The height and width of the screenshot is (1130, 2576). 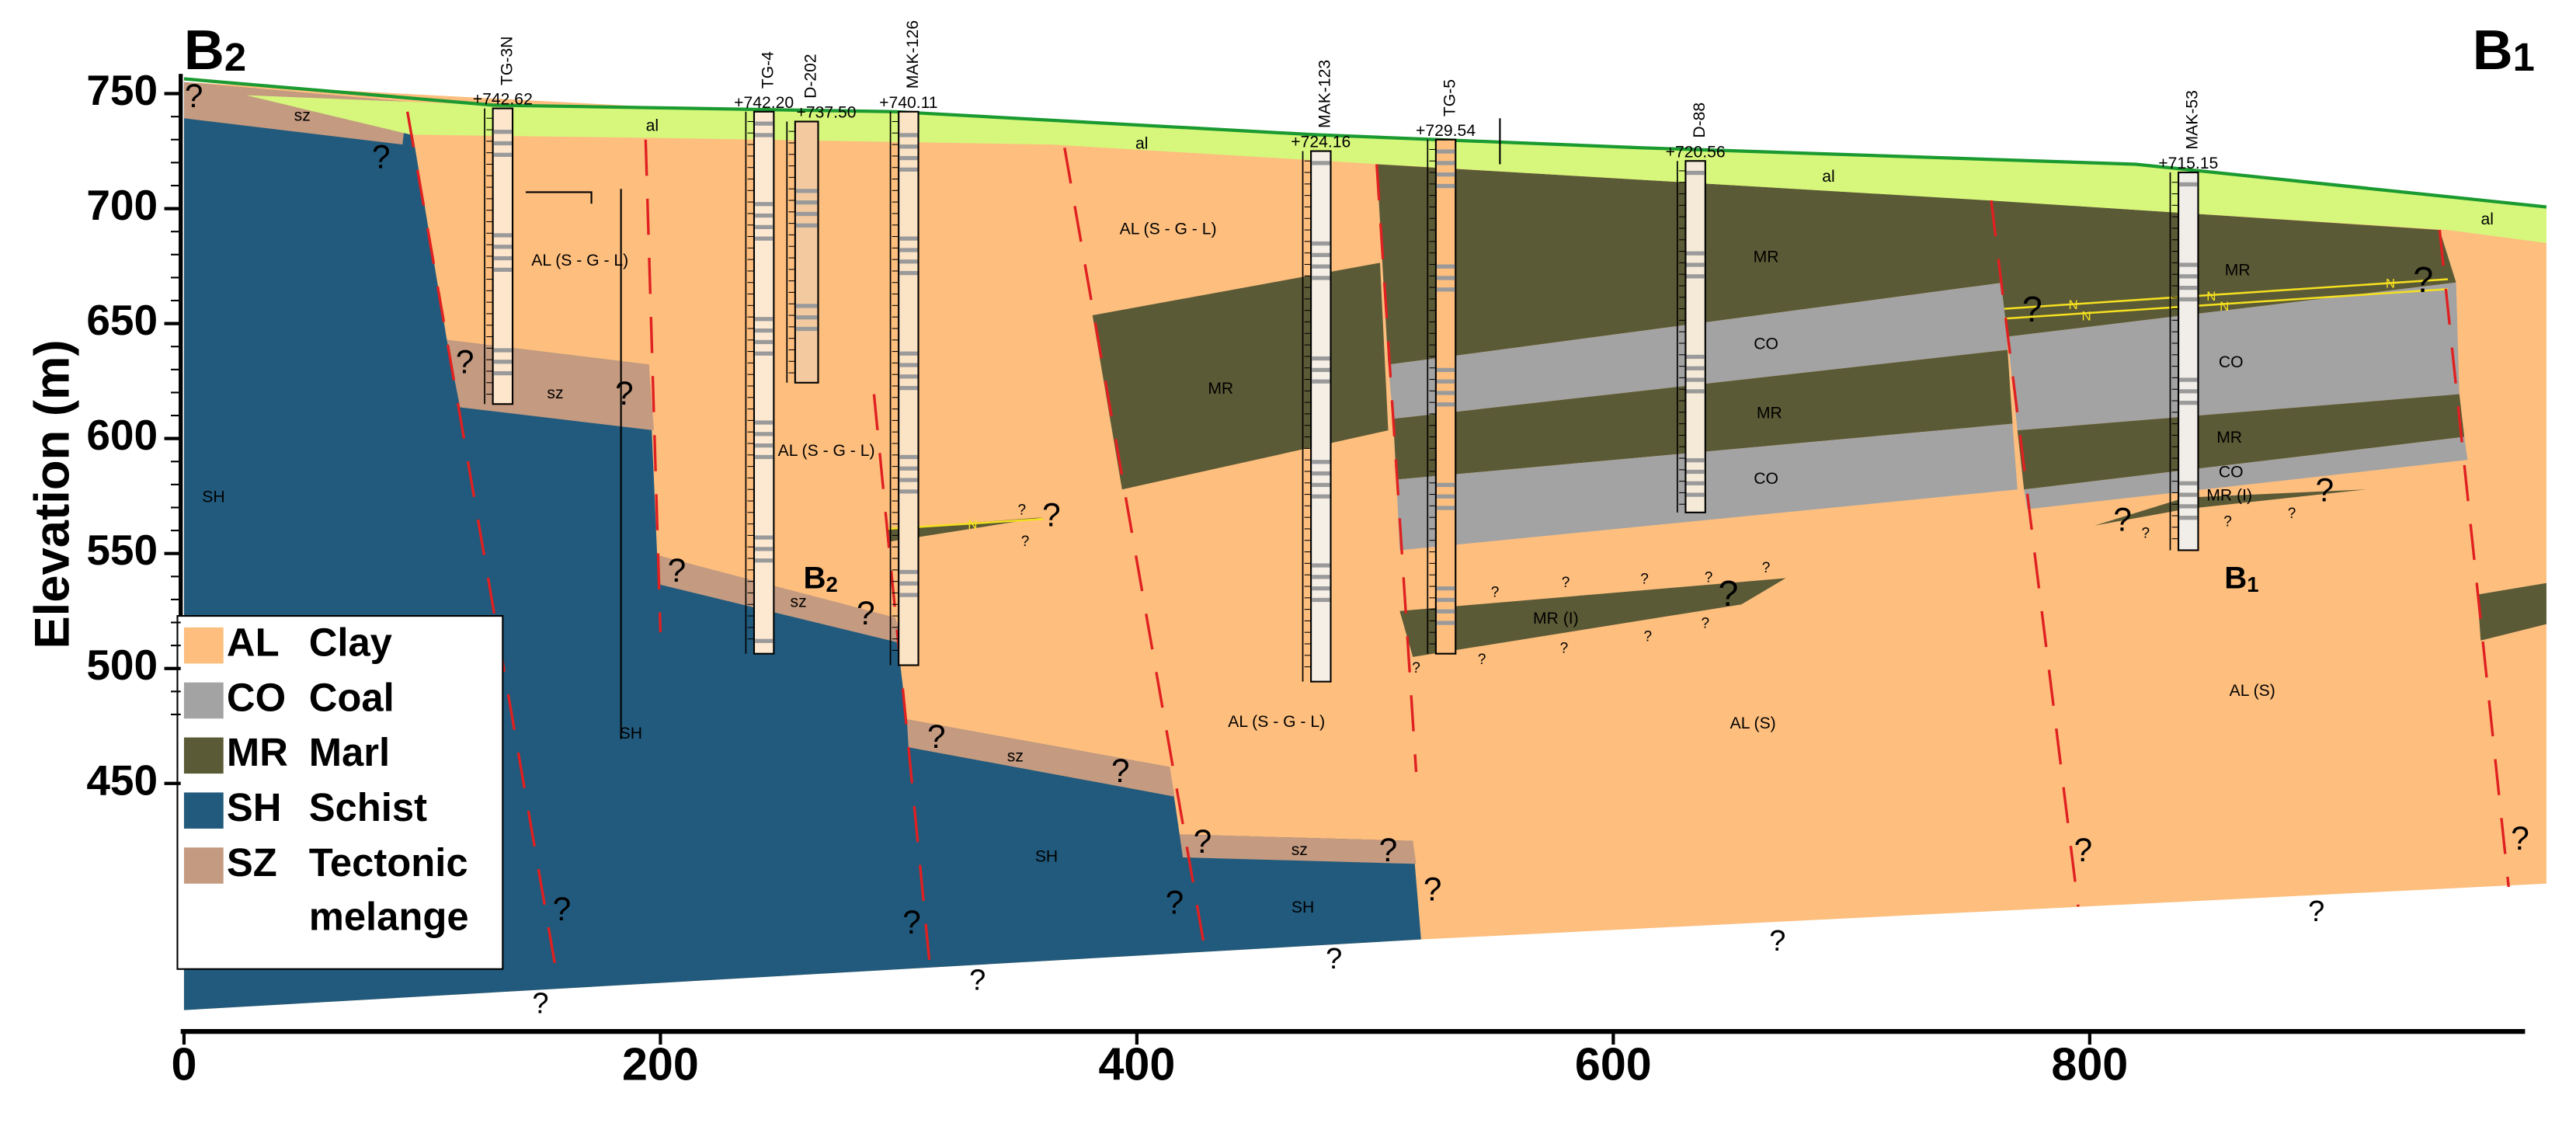 What do you see at coordinates (122, 780) in the screenshot?
I see `y-tick-label: 450` at bounding box center [122, 780].